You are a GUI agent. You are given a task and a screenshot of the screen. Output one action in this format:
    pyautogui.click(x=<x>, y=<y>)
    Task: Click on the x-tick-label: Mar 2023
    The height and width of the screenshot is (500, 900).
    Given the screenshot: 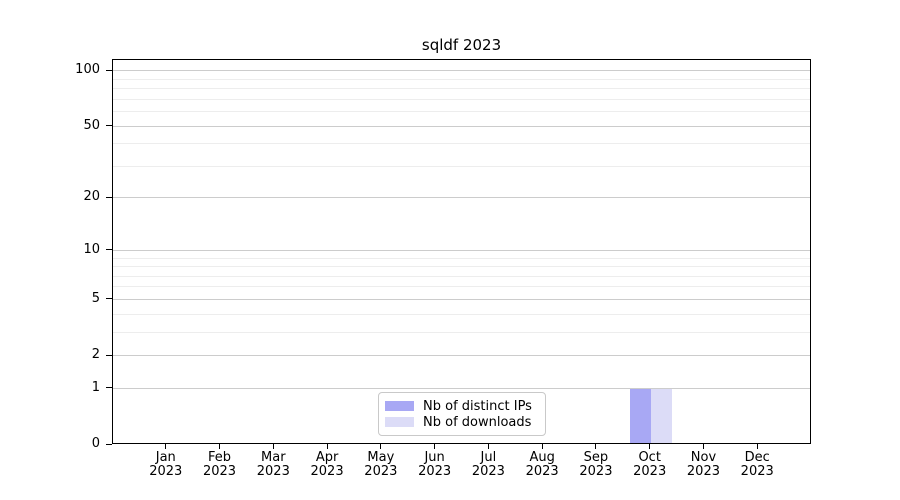 What is the action you would take?
    pyautogui.click(x=273, y=465)
    